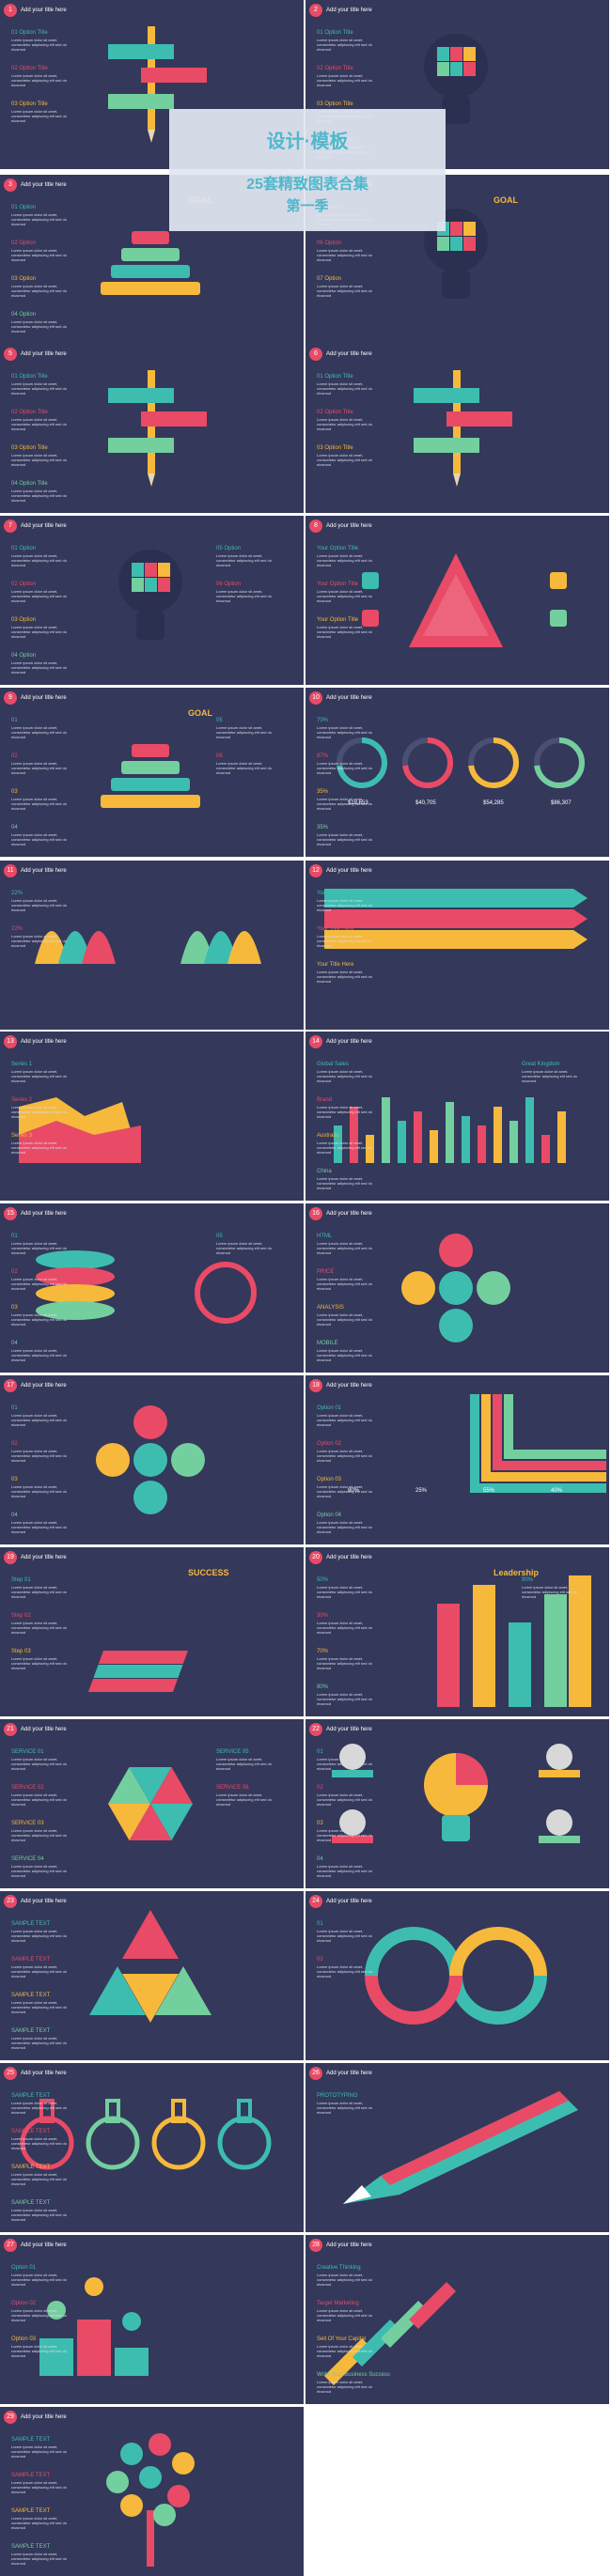 Image resolution: width=611 pixels, height=2576 pixels. I want to click on slide-number-badge: 9, so click(10, 698).